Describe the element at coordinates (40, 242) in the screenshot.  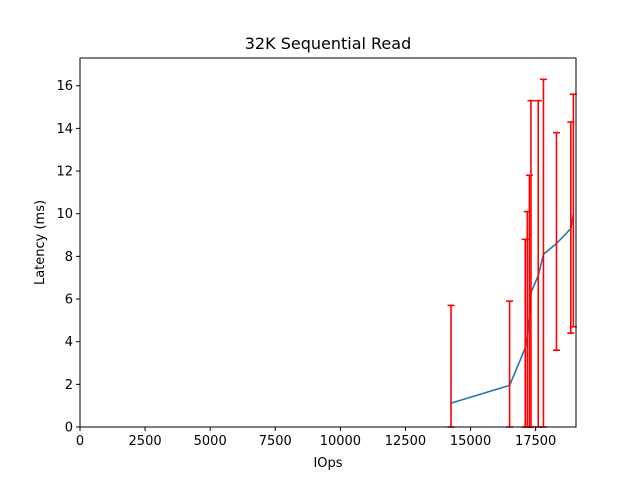
I see `y-axis-label: Latency (ms)` at that location.